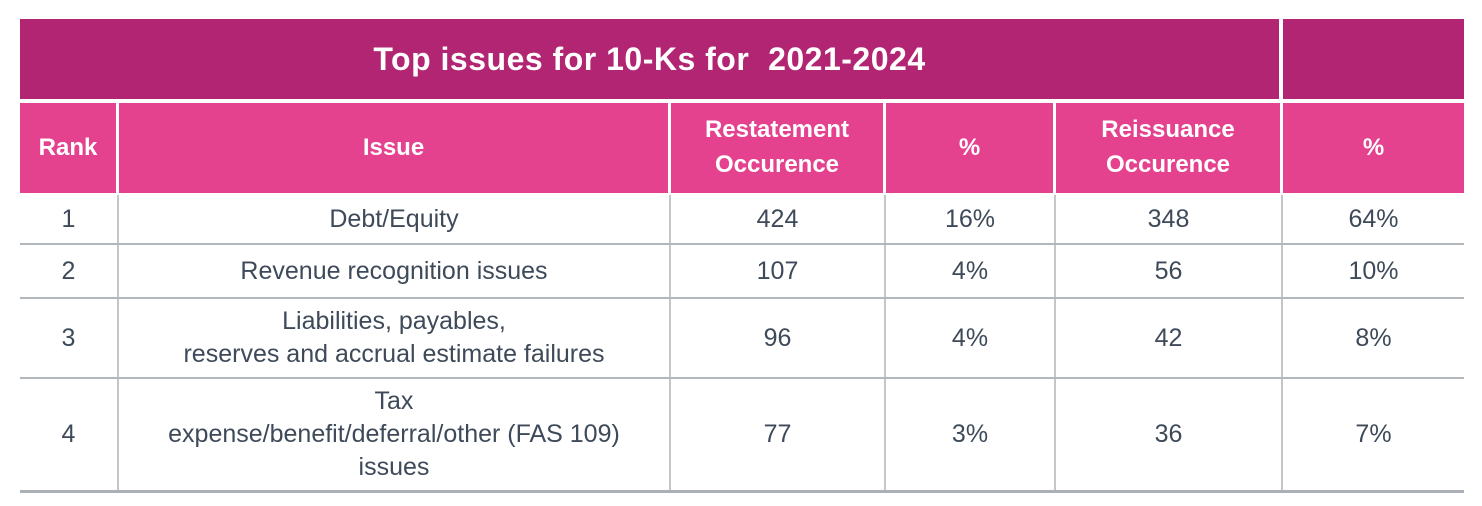  Describe the element at coordinates (778, 434) in the screenshot. I see `cell-restatement-occurence: 77` at that location.